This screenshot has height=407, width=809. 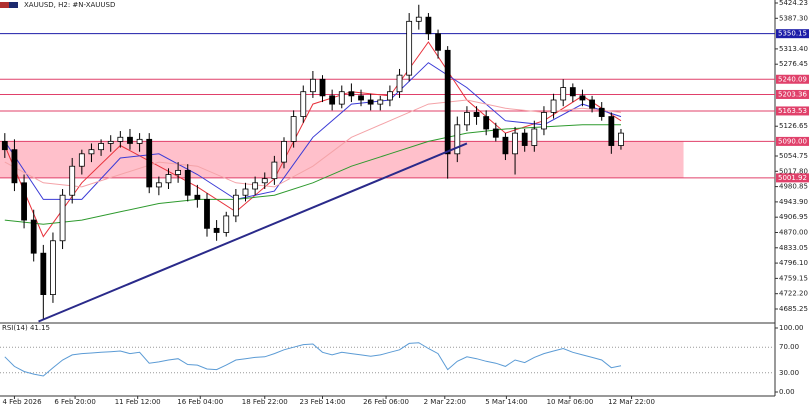 What do you see at coordinates (386, 402) in the screenshot?
I see `x-tick-label: 26 Feb 06:00` at bounding box center [386, 402].